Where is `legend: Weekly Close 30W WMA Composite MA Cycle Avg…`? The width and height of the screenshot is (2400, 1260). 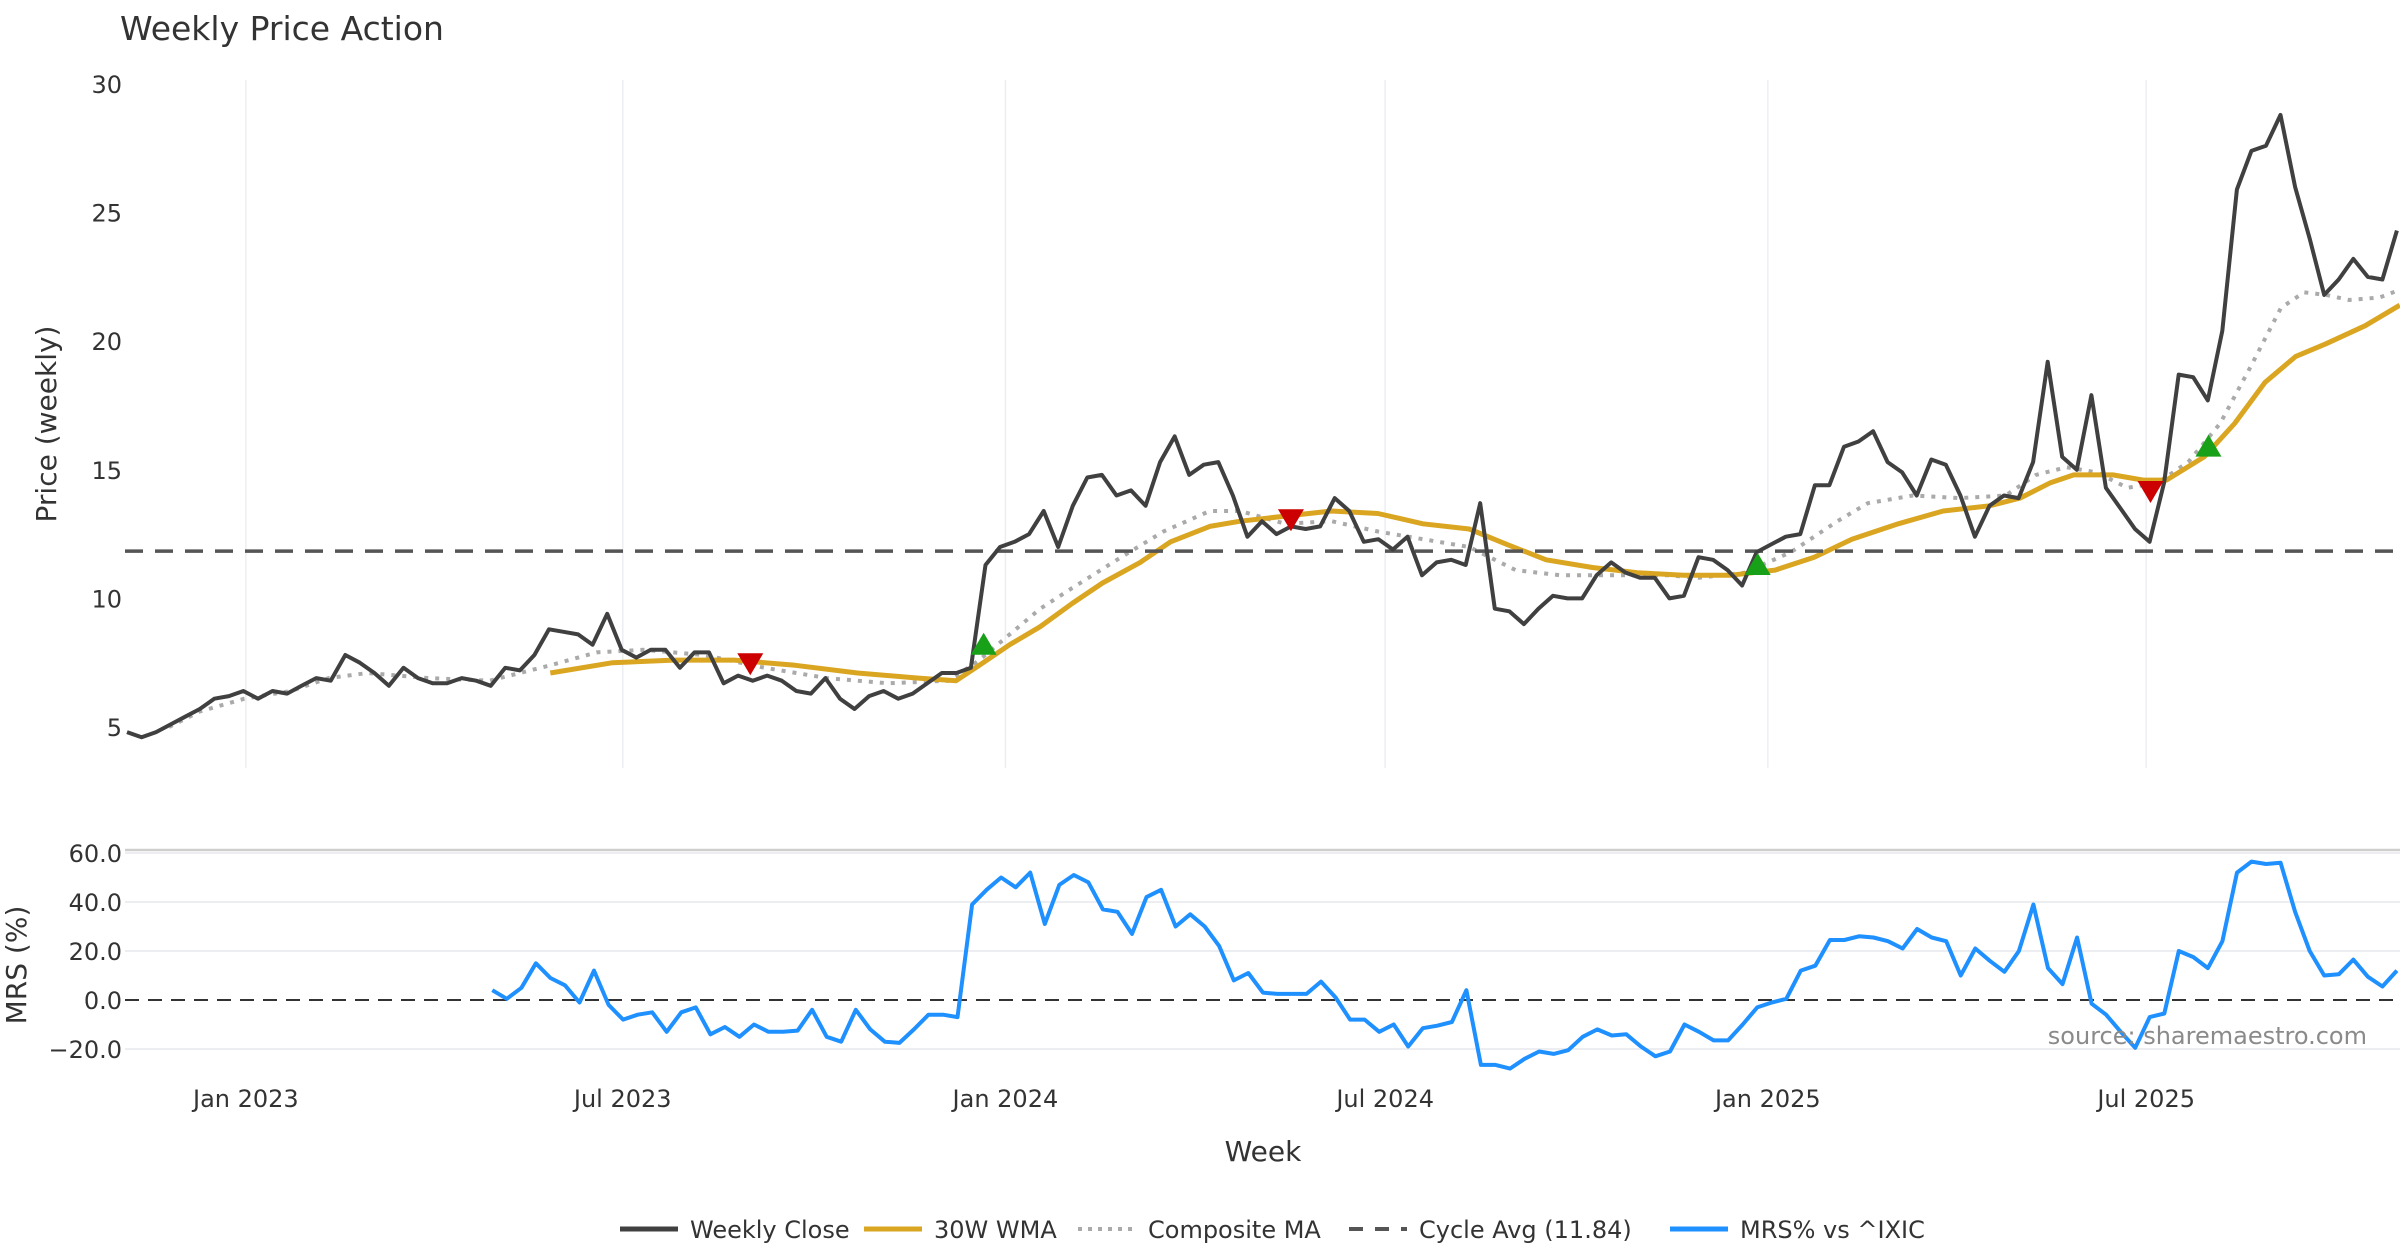
legend: Weekly Close 30W WMA Composite MA Cycle Avg… is located at coordinates (1272, 1230).